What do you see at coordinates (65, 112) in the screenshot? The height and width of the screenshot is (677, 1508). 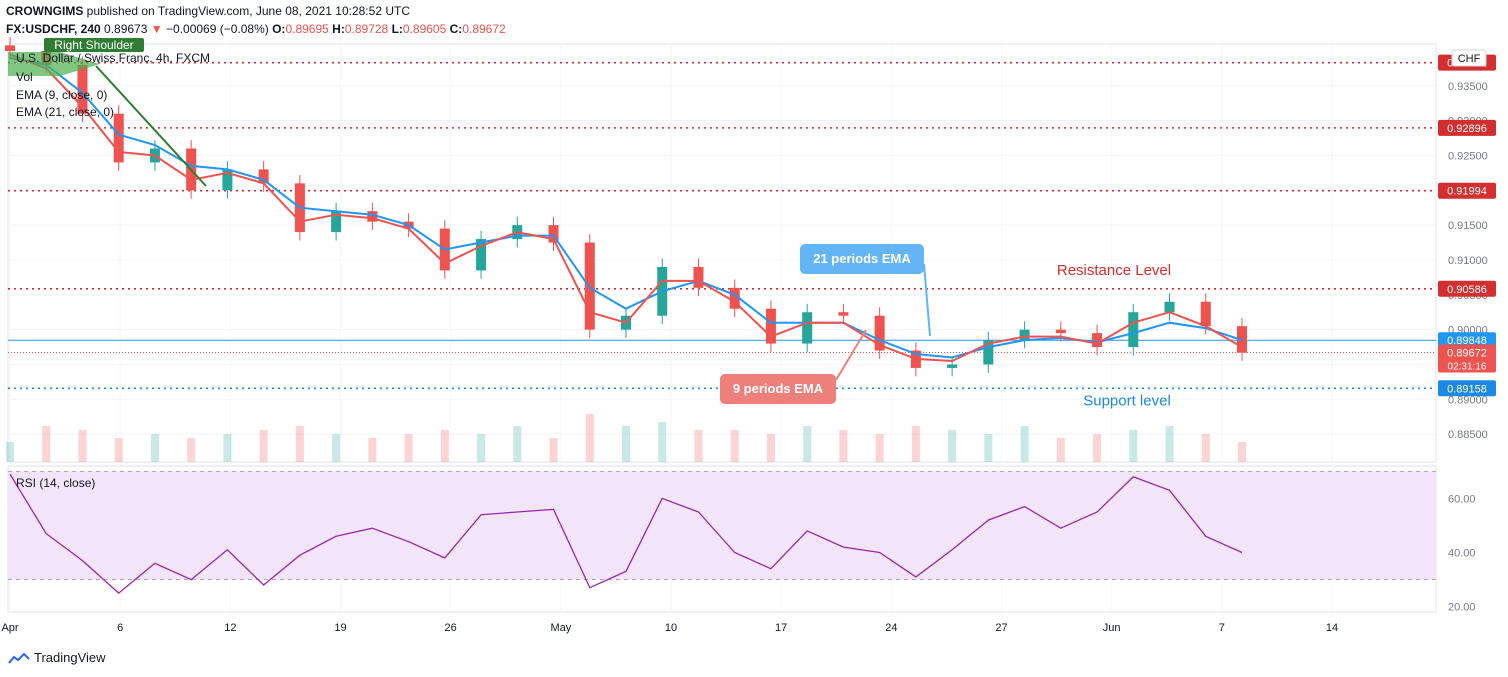 I see `legend-ema21: EMA (21, close, 0)` at bounding box center [65, 112].